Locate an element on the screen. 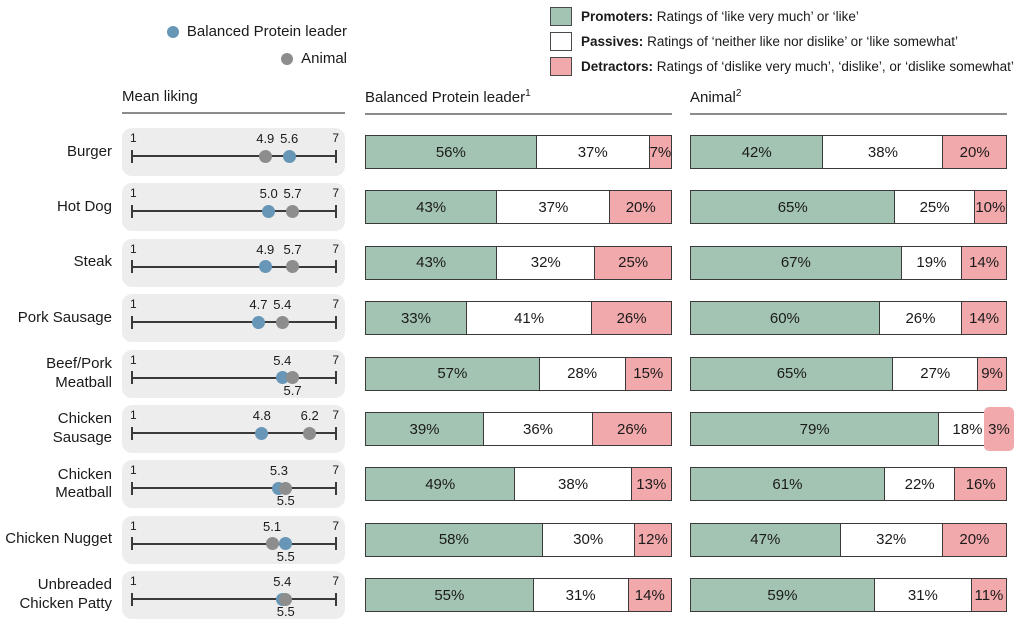 Image resolution: width=1024 pixels, height=630 pixels. bpl-dot-icon is located at coordinates (172, 31).